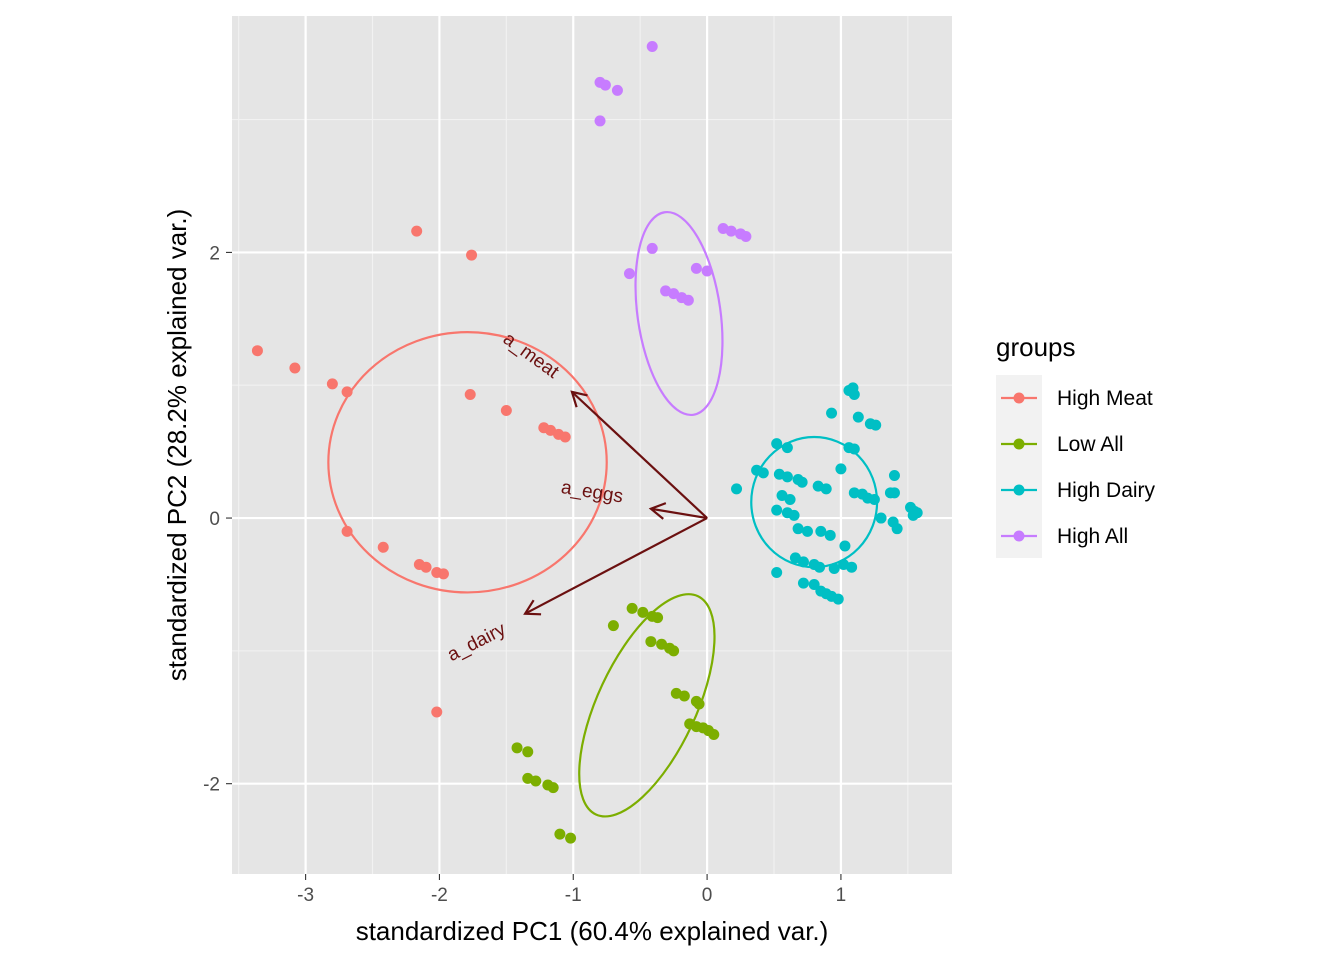  Describe the element at coordinates (1092, 536) in the screenshot. I see `legend-label-high-all: High All` at that location.